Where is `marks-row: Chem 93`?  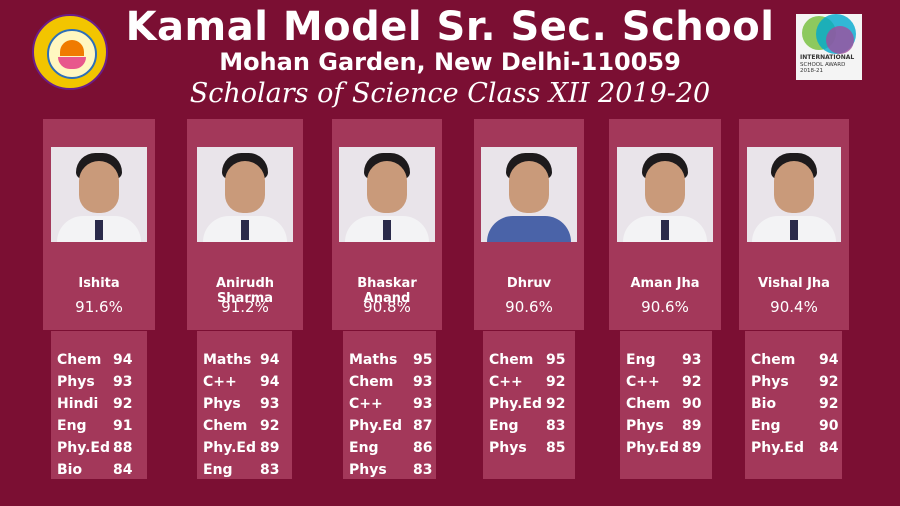 marks-row: Chem 93 is located at coordinates (389, 382).